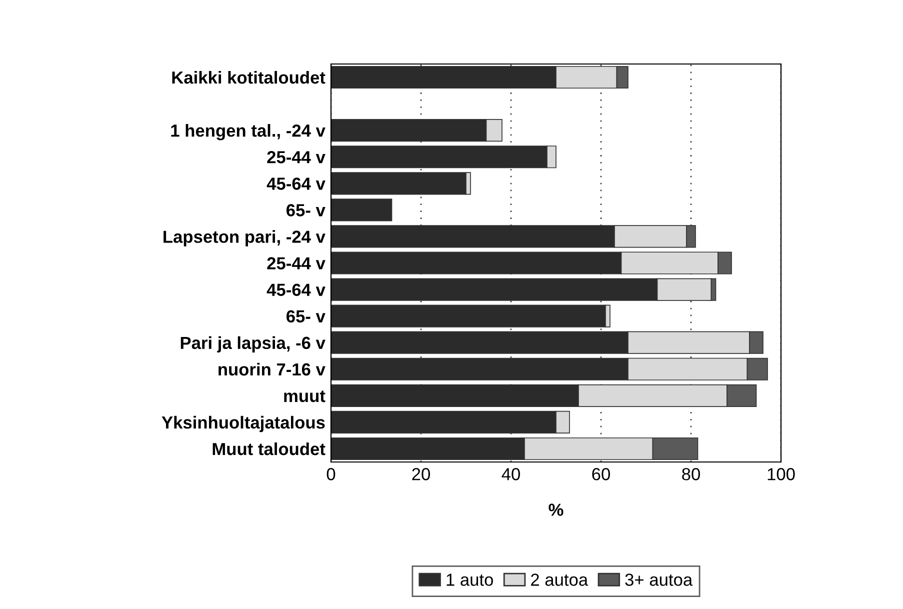  Describe the element at coordinates (331, 474) in the screenshot. I see `x-tick-label: 0` at that location.